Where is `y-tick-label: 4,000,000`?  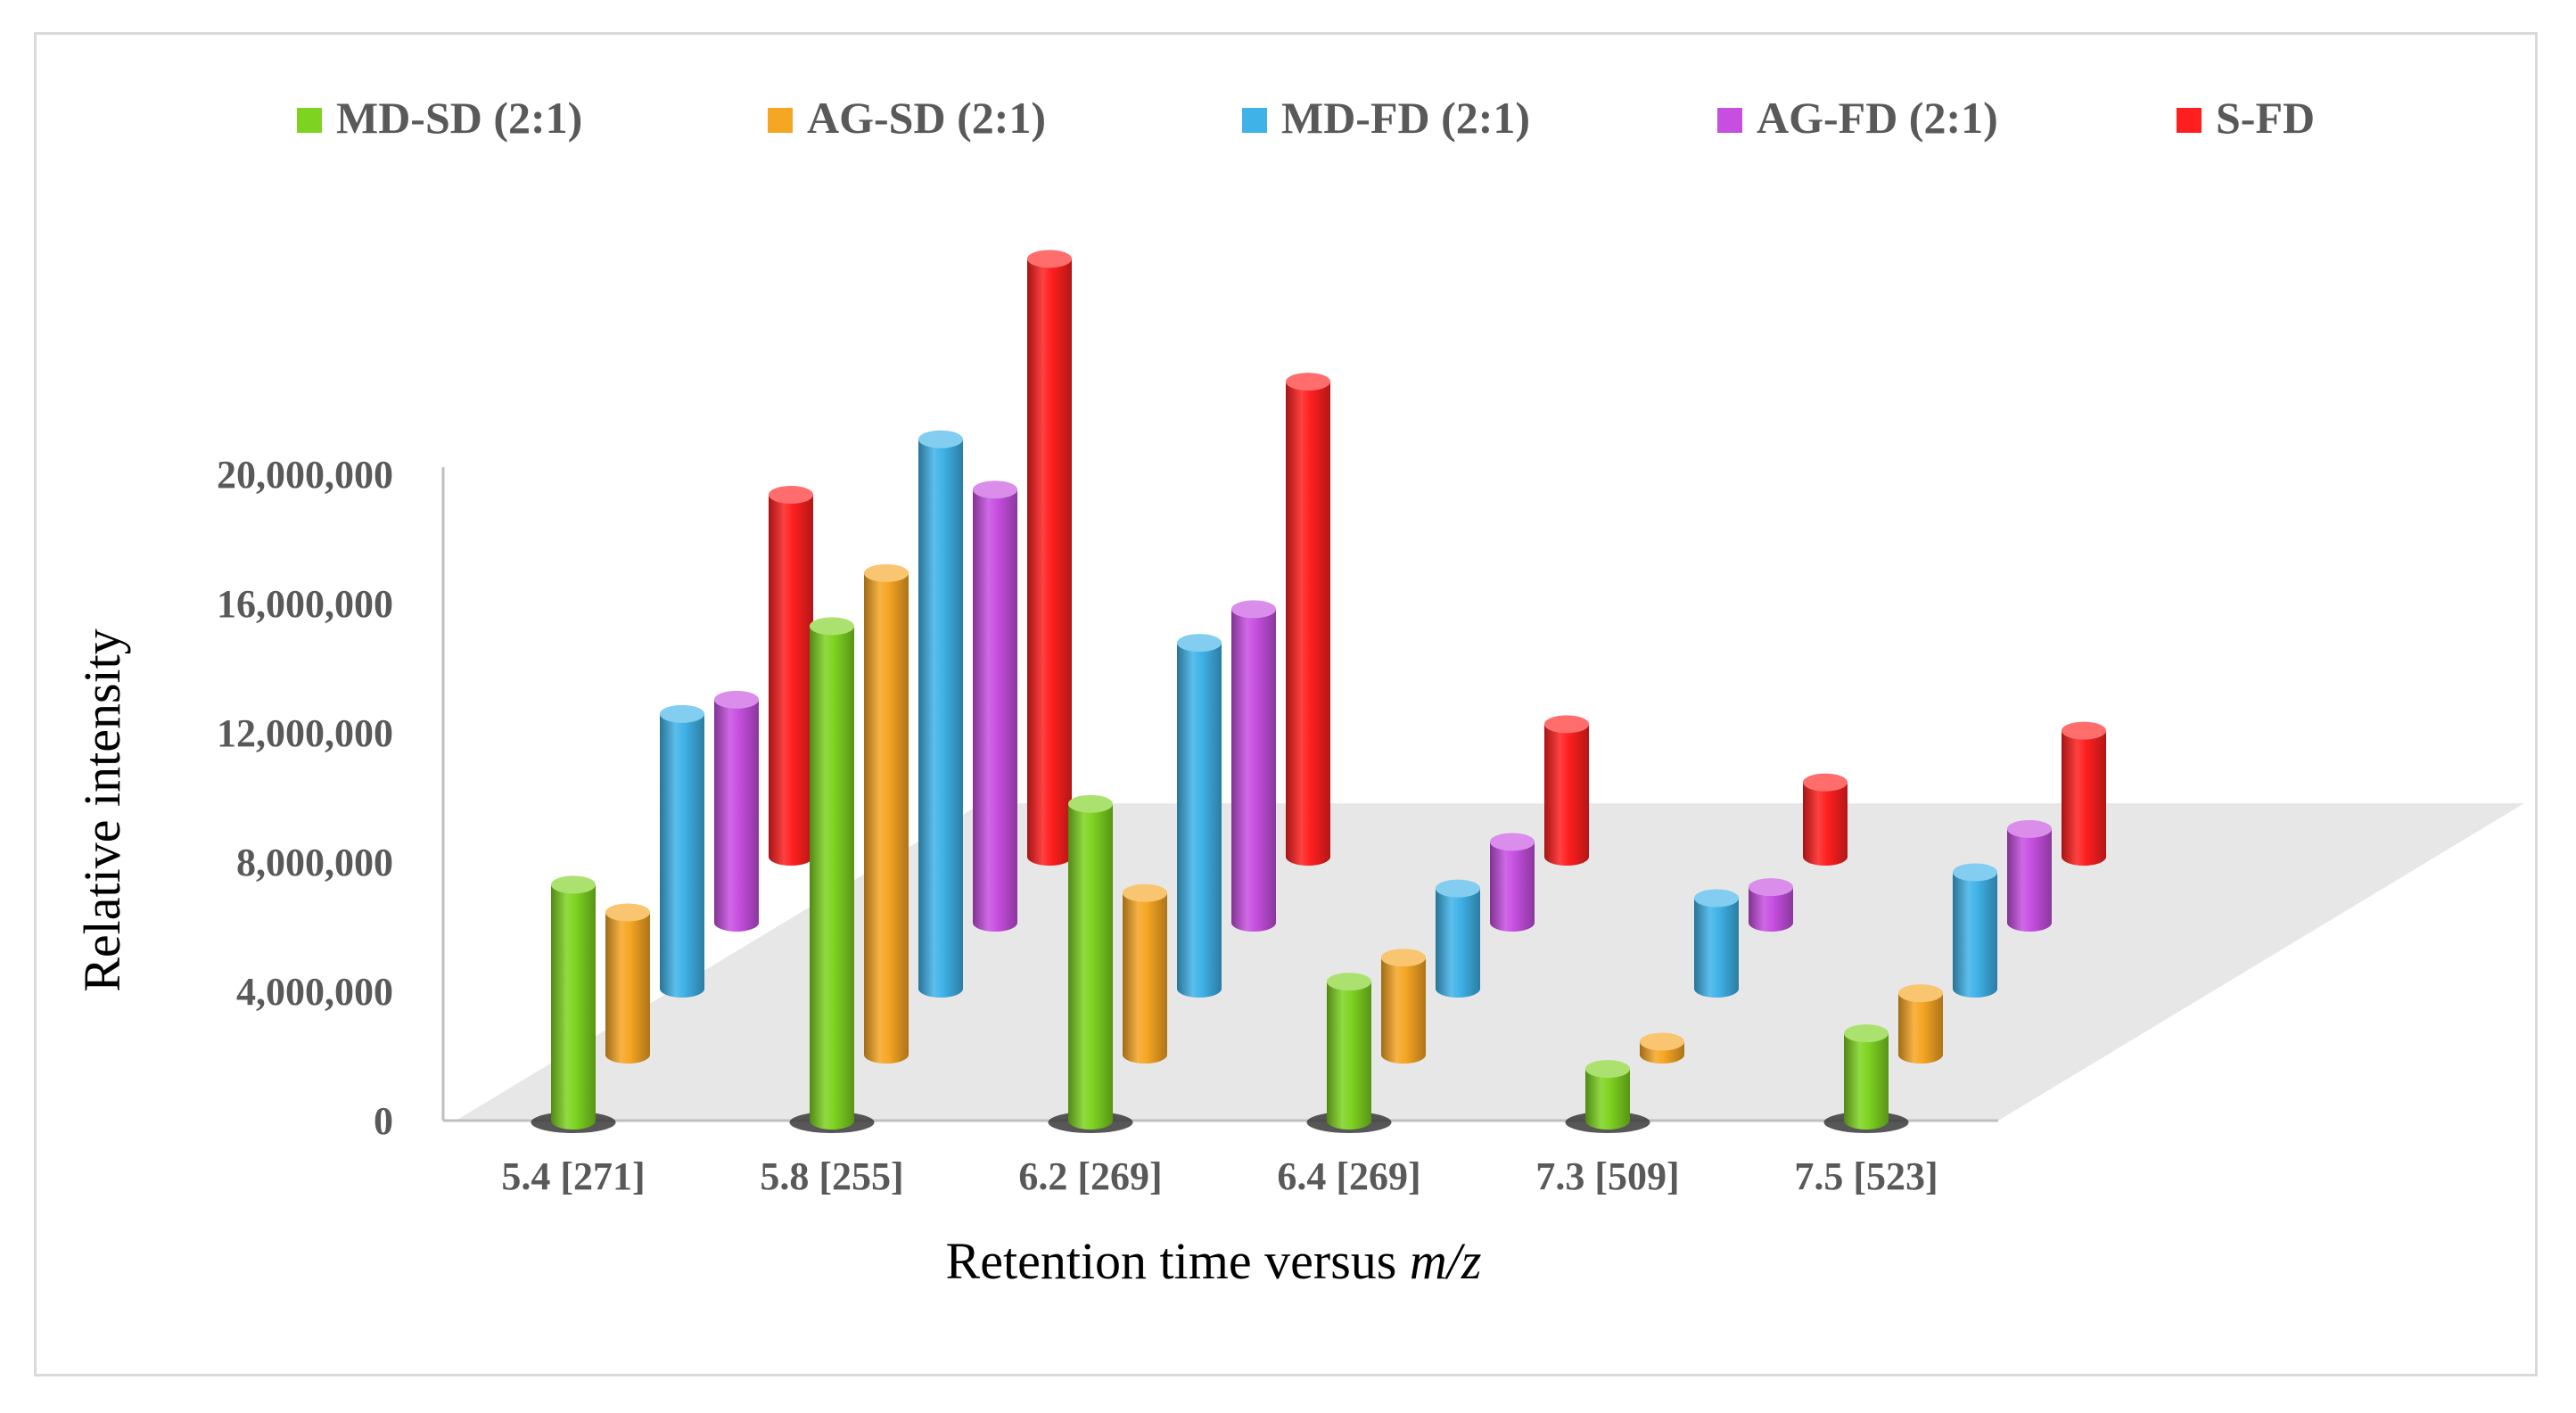 y-tick-label: 4,000,000 is located at coordinates (314, 992).